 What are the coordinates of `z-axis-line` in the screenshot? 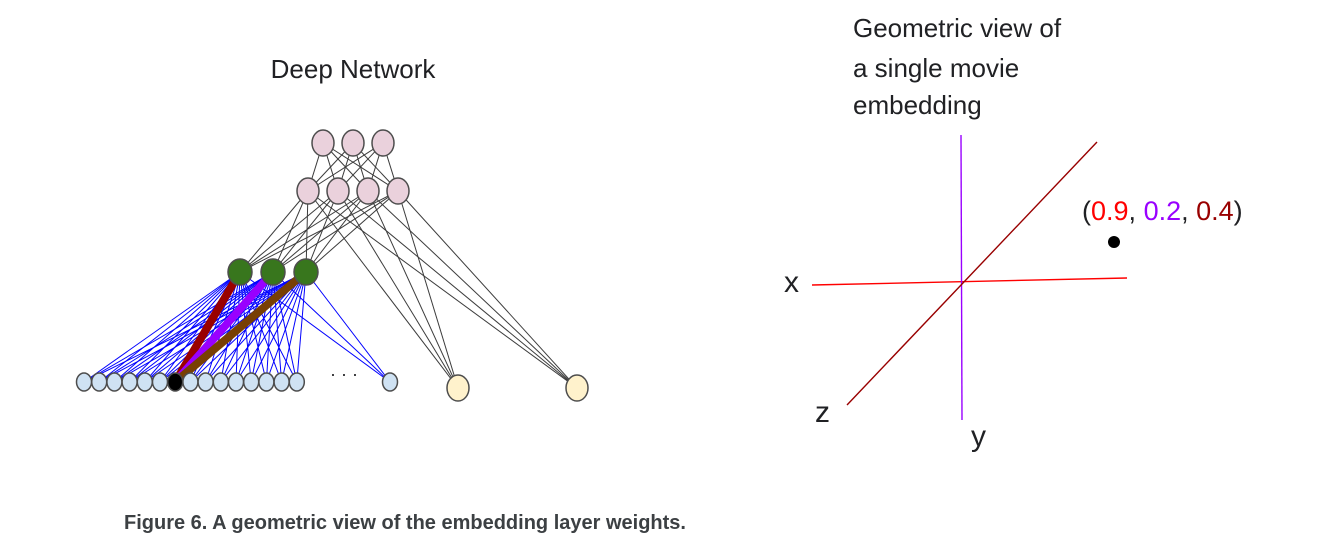 It's located at (972, 273).